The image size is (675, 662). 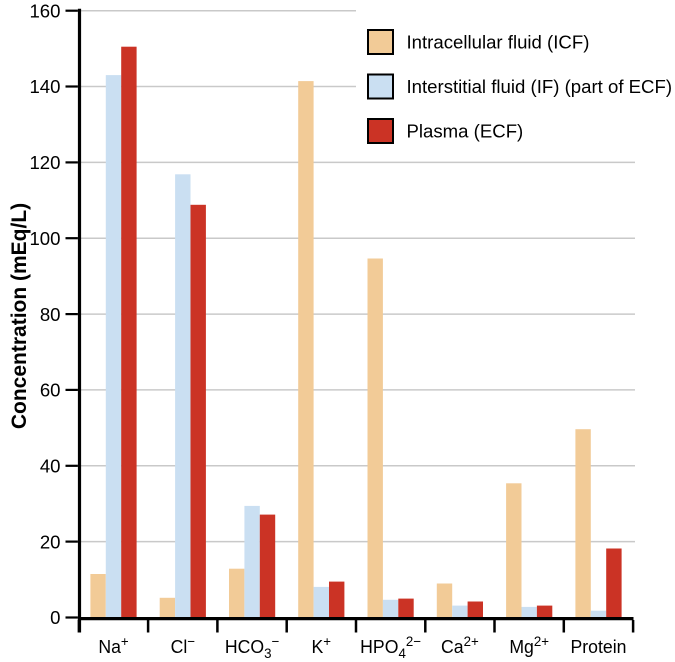 I want to click on svg-text: Plasma (ECF), so click(x=465, y=131).